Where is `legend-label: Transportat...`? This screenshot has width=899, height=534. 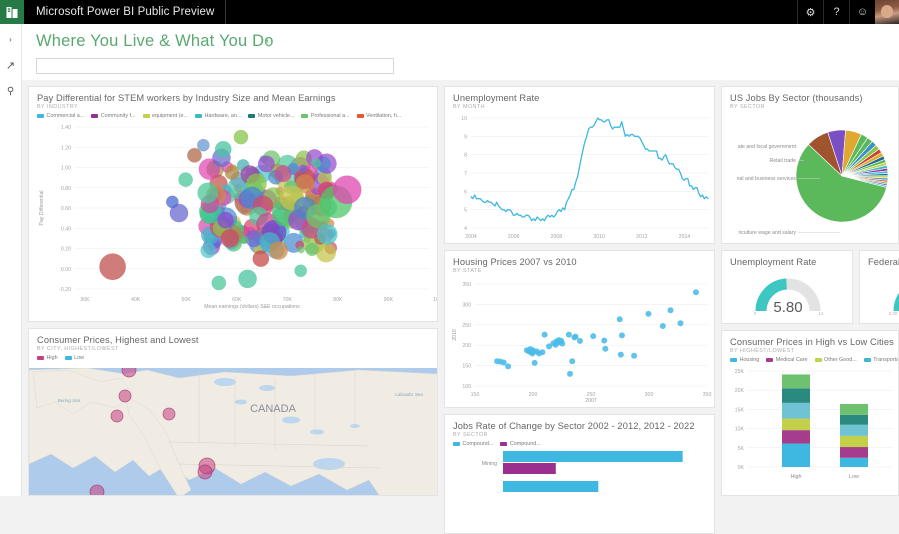
legend-label: Transportat... is located at coordinates (885, 360).